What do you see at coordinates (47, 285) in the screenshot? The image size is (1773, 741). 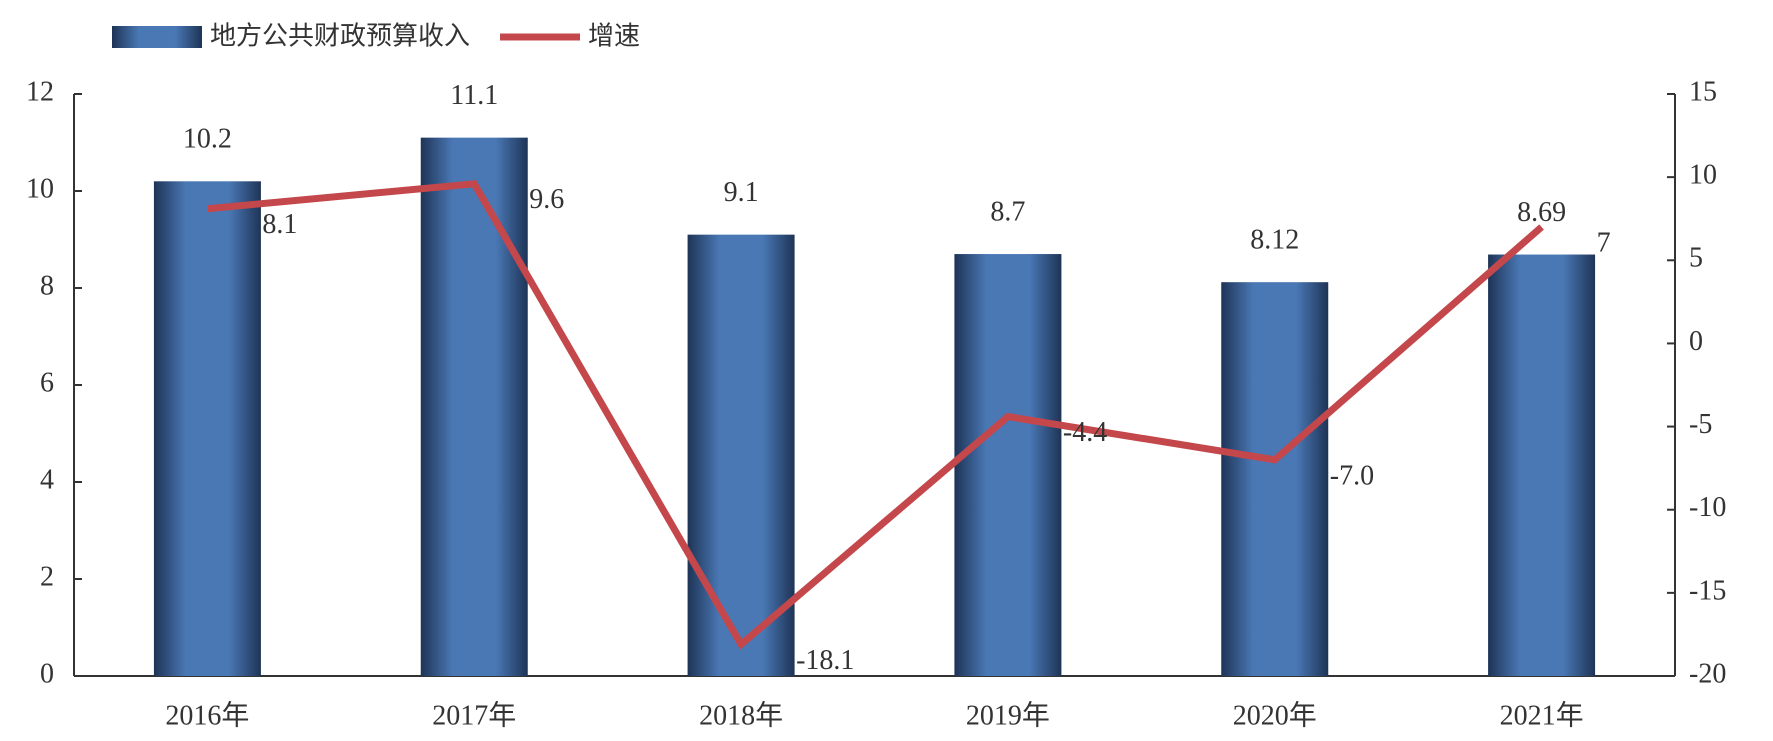 I see `y-tick-label: 8` at bounding box center [47, 285].